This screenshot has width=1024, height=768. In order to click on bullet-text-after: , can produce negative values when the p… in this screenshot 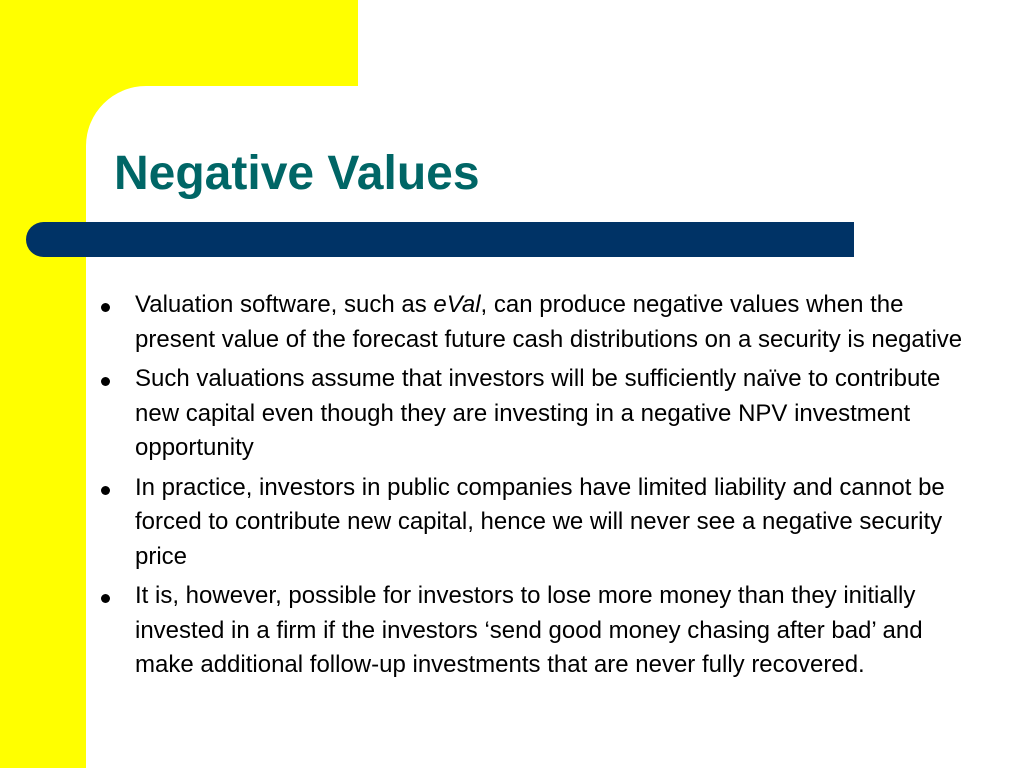, I will do `click(549, 322)`.